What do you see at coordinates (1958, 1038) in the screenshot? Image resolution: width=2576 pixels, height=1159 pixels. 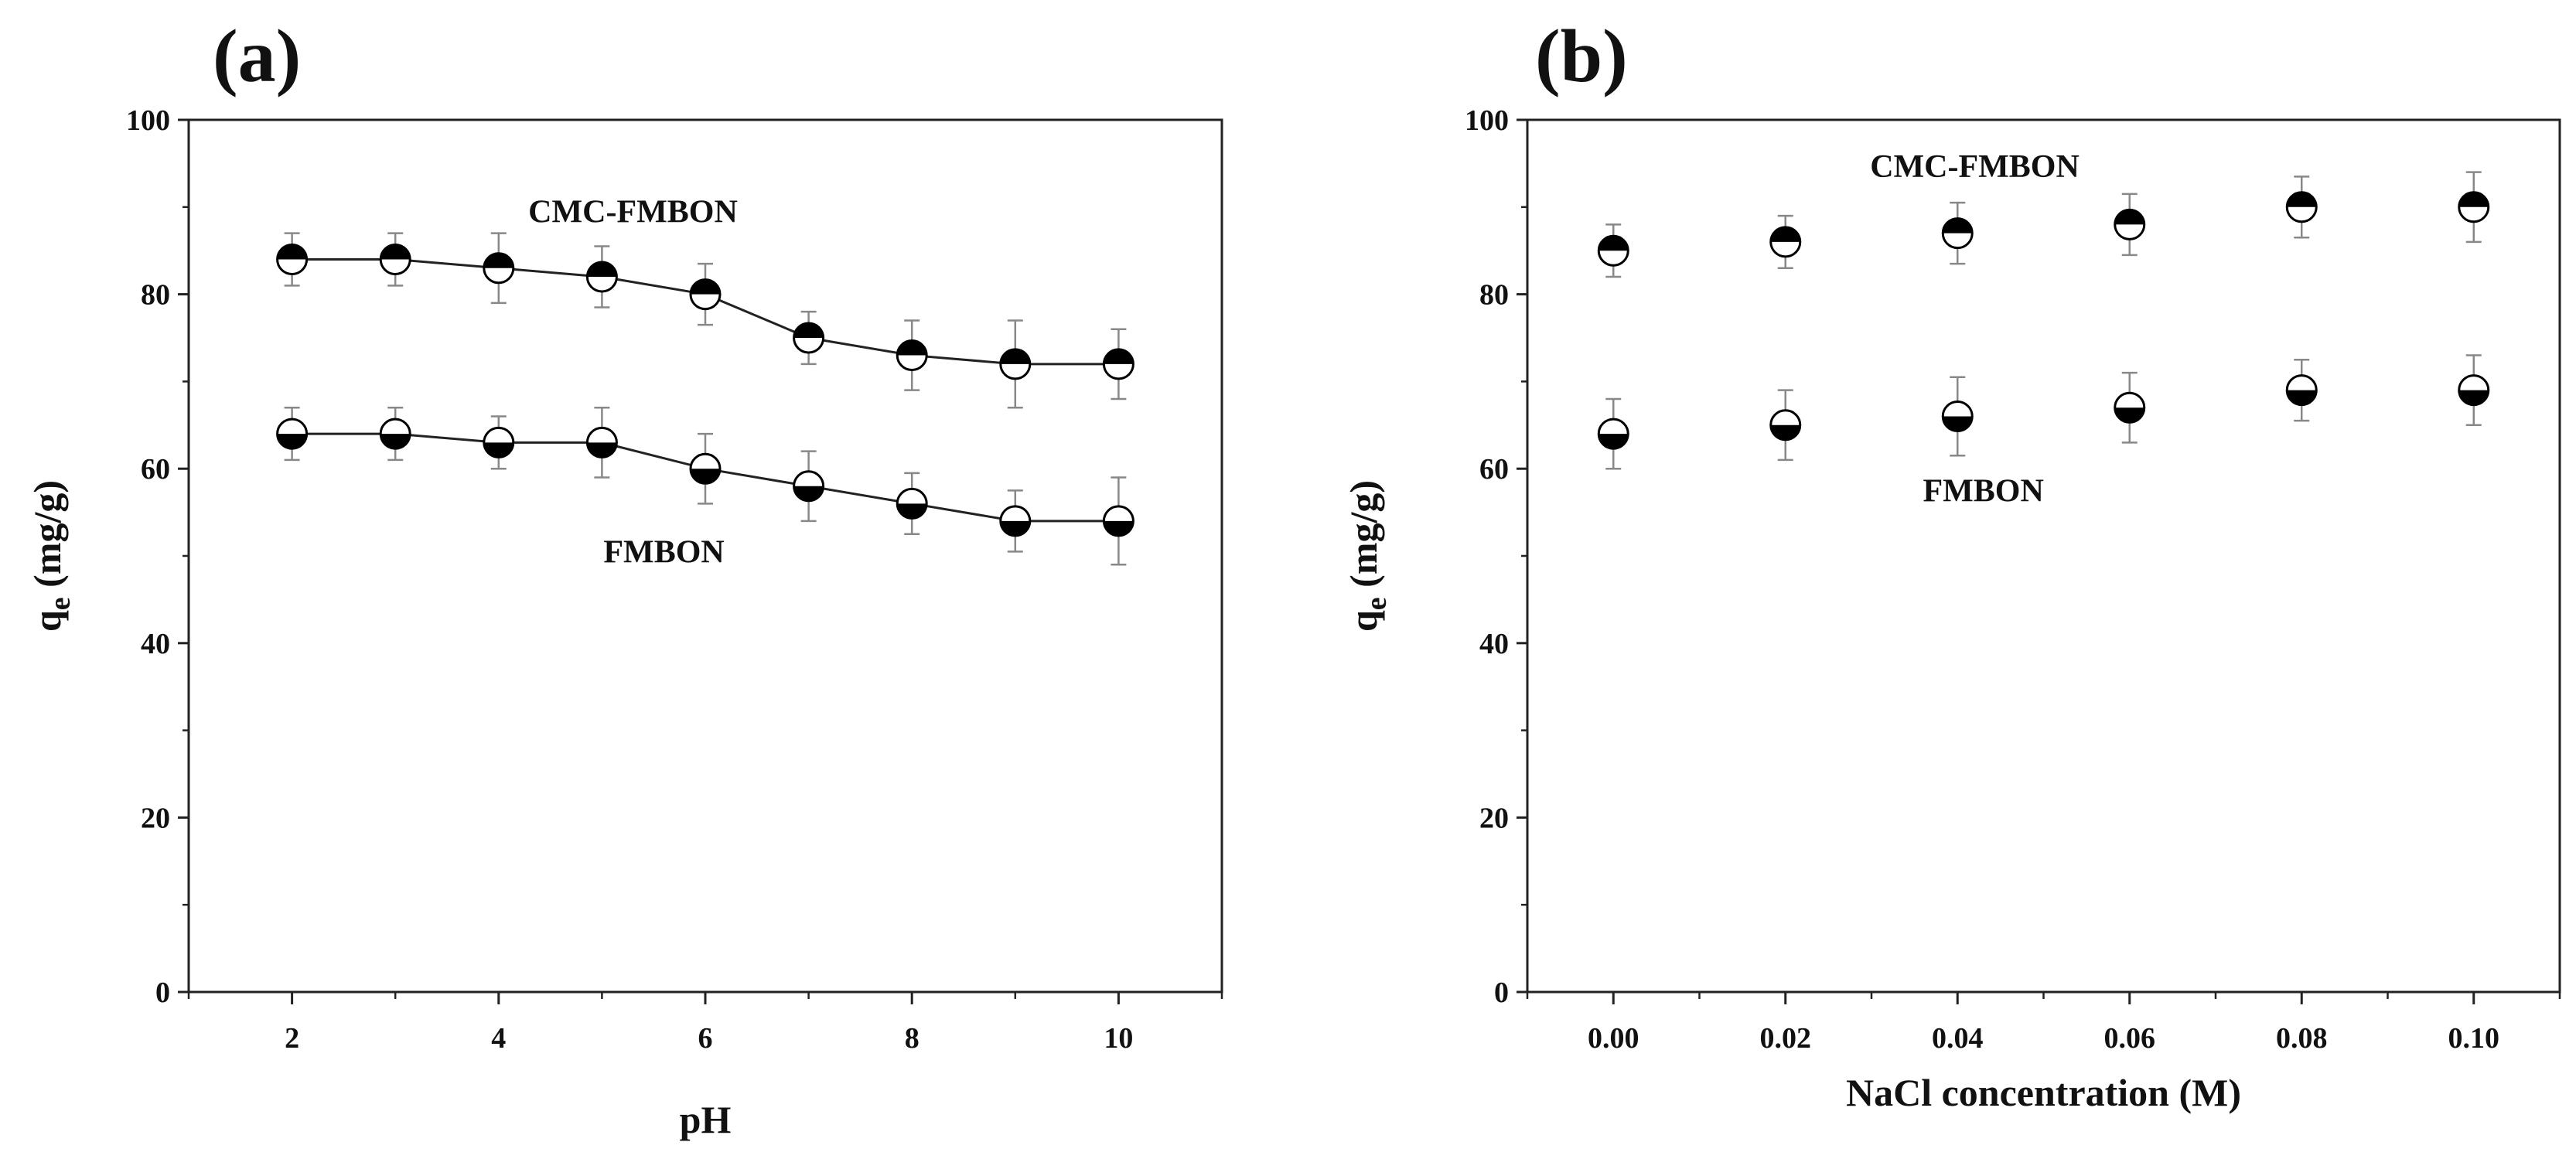 I see `x-tick-label: 0.04` at bounding box center [1958, 1038].